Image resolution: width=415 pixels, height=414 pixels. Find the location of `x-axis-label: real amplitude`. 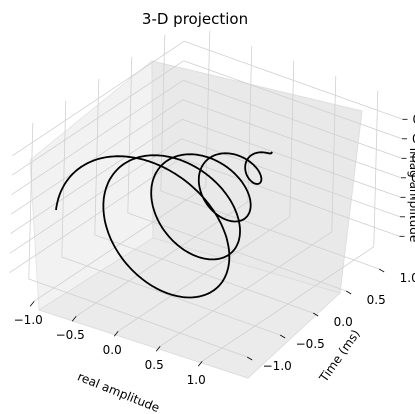

x-axis-label: real amplitude is located at coordinates (118, 391).